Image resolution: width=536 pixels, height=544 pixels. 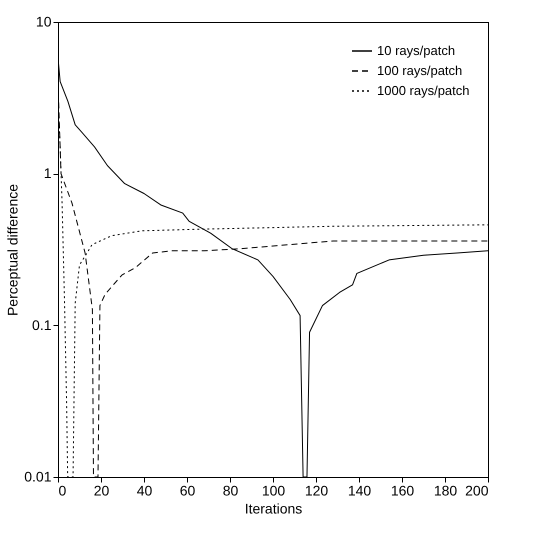 What do you see at coordinates (446, 490) in the screenshot?
I see `x-tick-label: 180` at bounding box center [446, 490].